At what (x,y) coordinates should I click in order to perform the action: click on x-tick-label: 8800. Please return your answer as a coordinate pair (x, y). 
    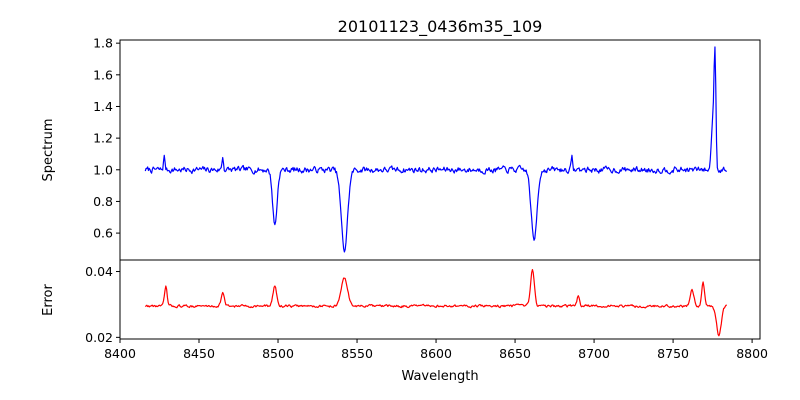
    Looking at the image, I should click on (752, 353).